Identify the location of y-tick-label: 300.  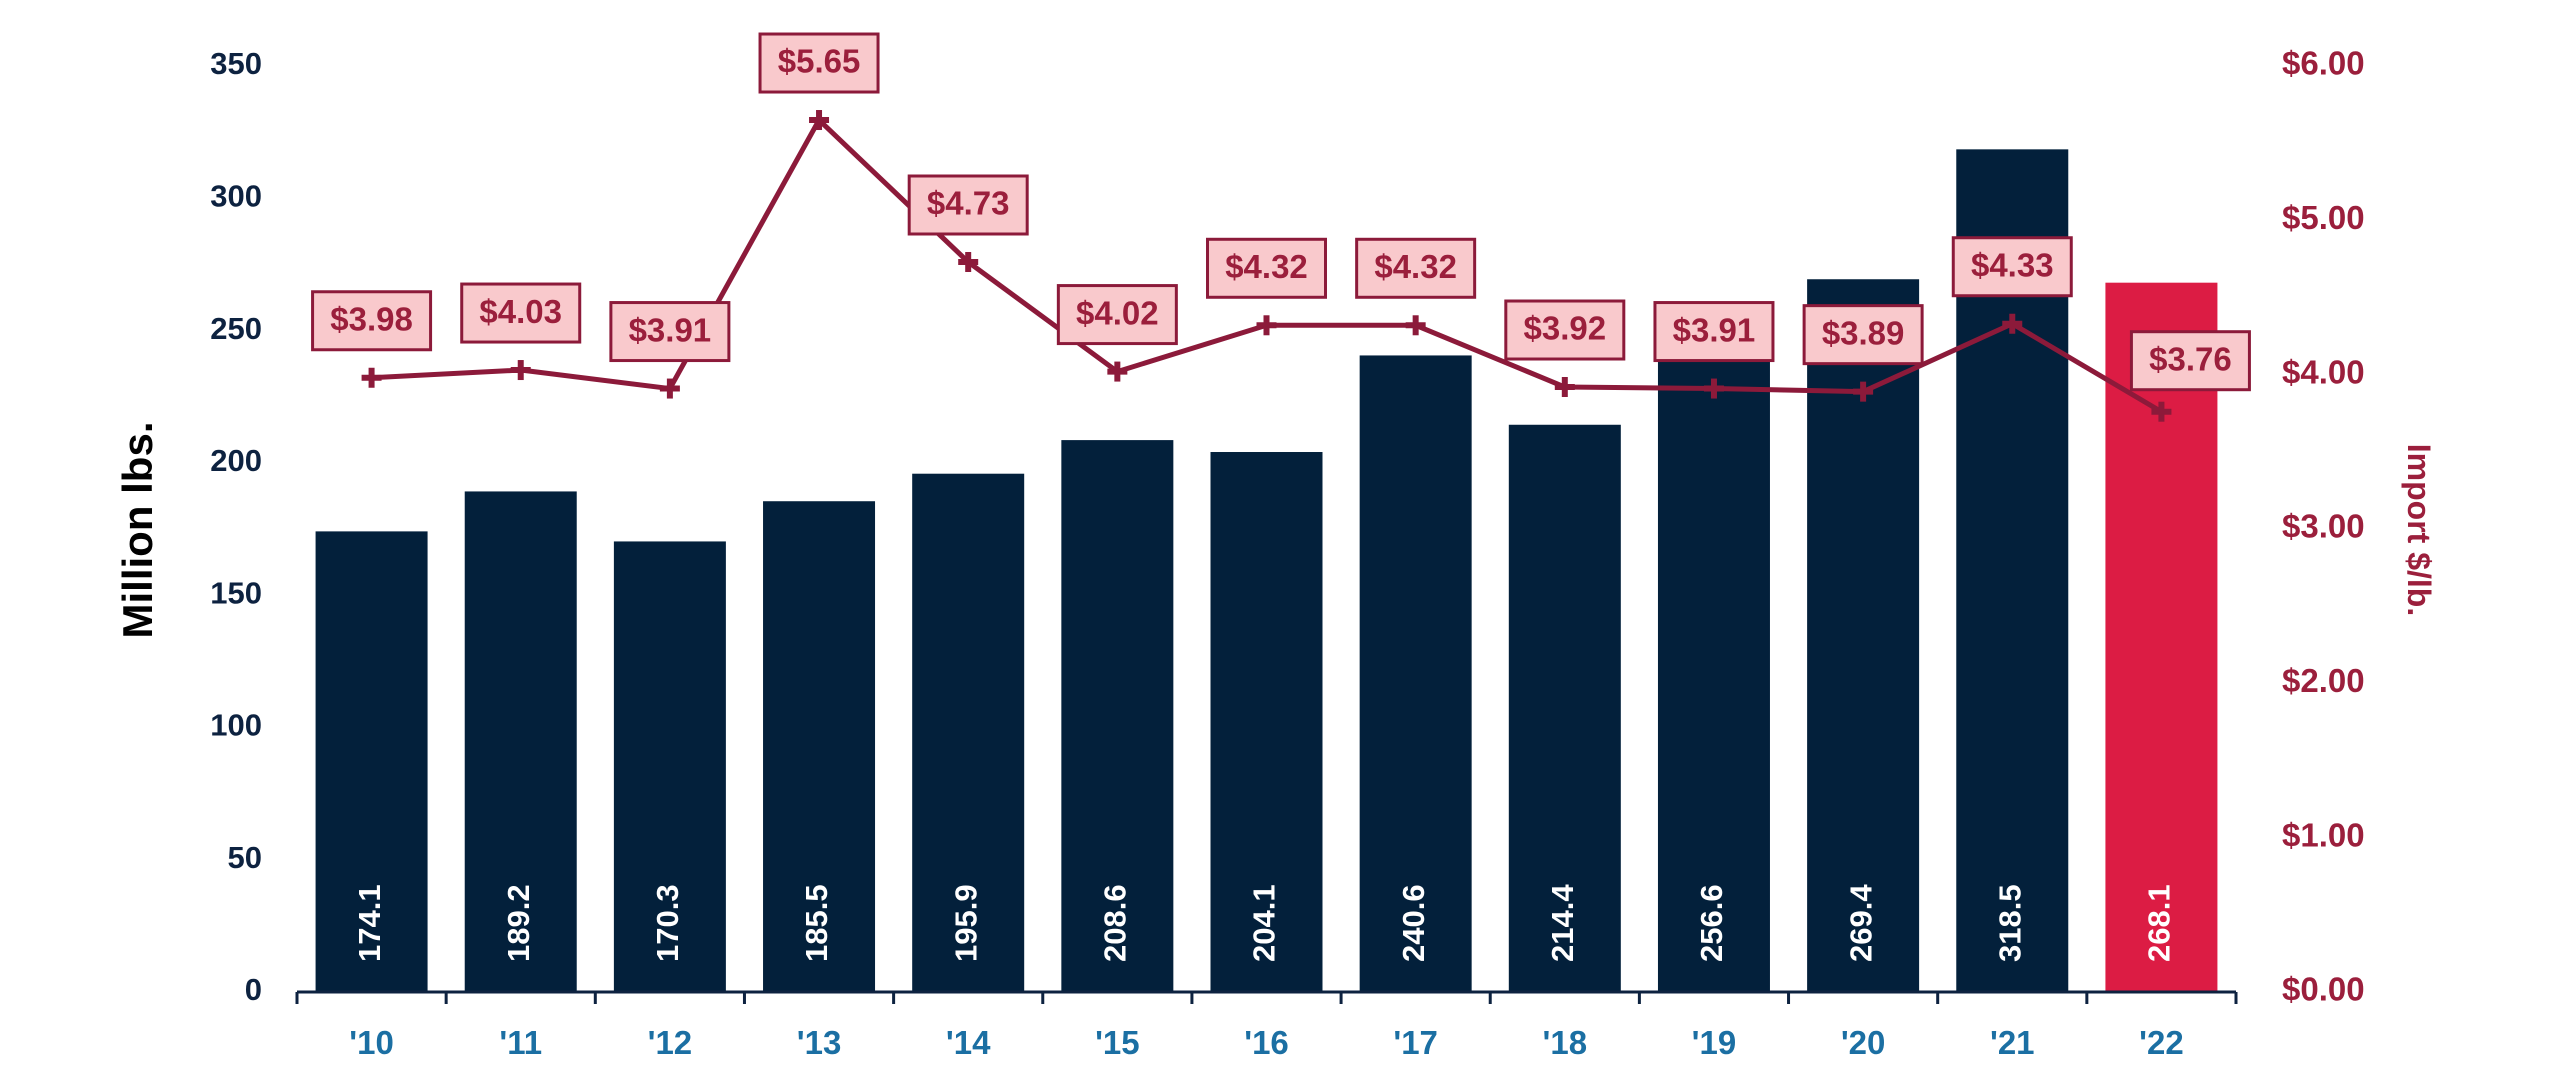
(236, 195).